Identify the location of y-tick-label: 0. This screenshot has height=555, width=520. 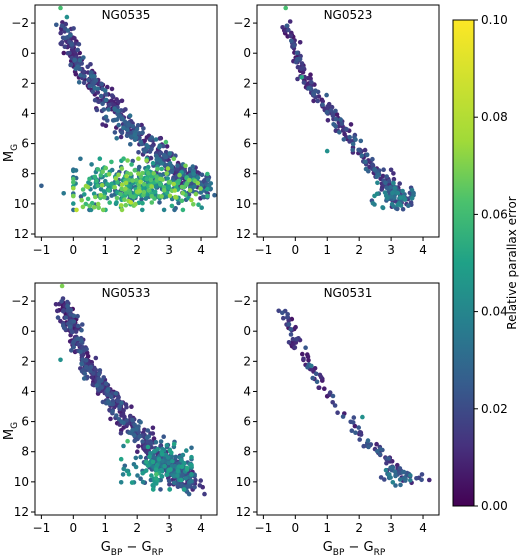
(247, 53).